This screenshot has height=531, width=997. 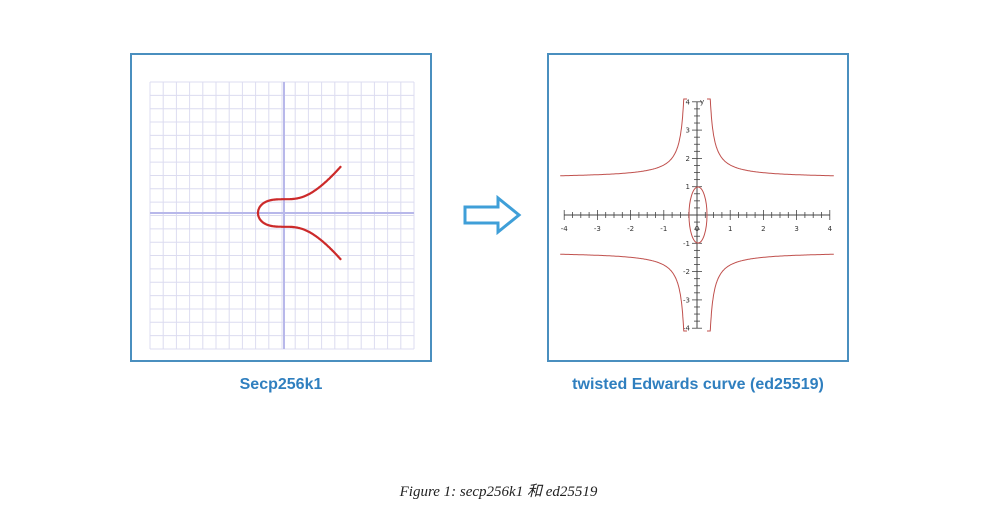 What do you see at coordinates (687, 329) in the screenshot?
I see `y-tick-label: -4` at bounding box center [687, 329].